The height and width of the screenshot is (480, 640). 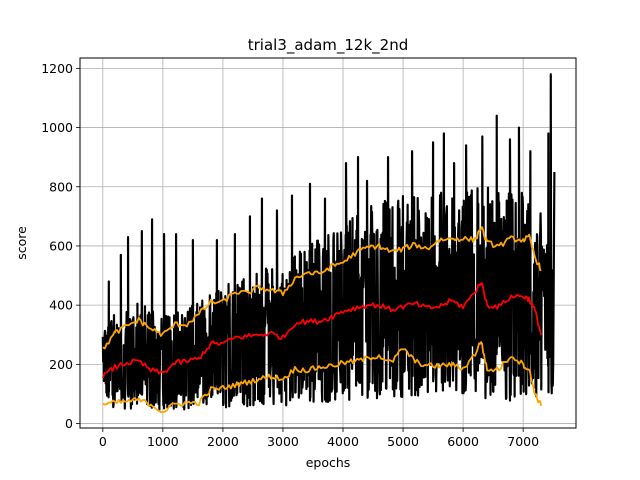 I want to click on y-tick-label: 600, so click(x=61, y=245).